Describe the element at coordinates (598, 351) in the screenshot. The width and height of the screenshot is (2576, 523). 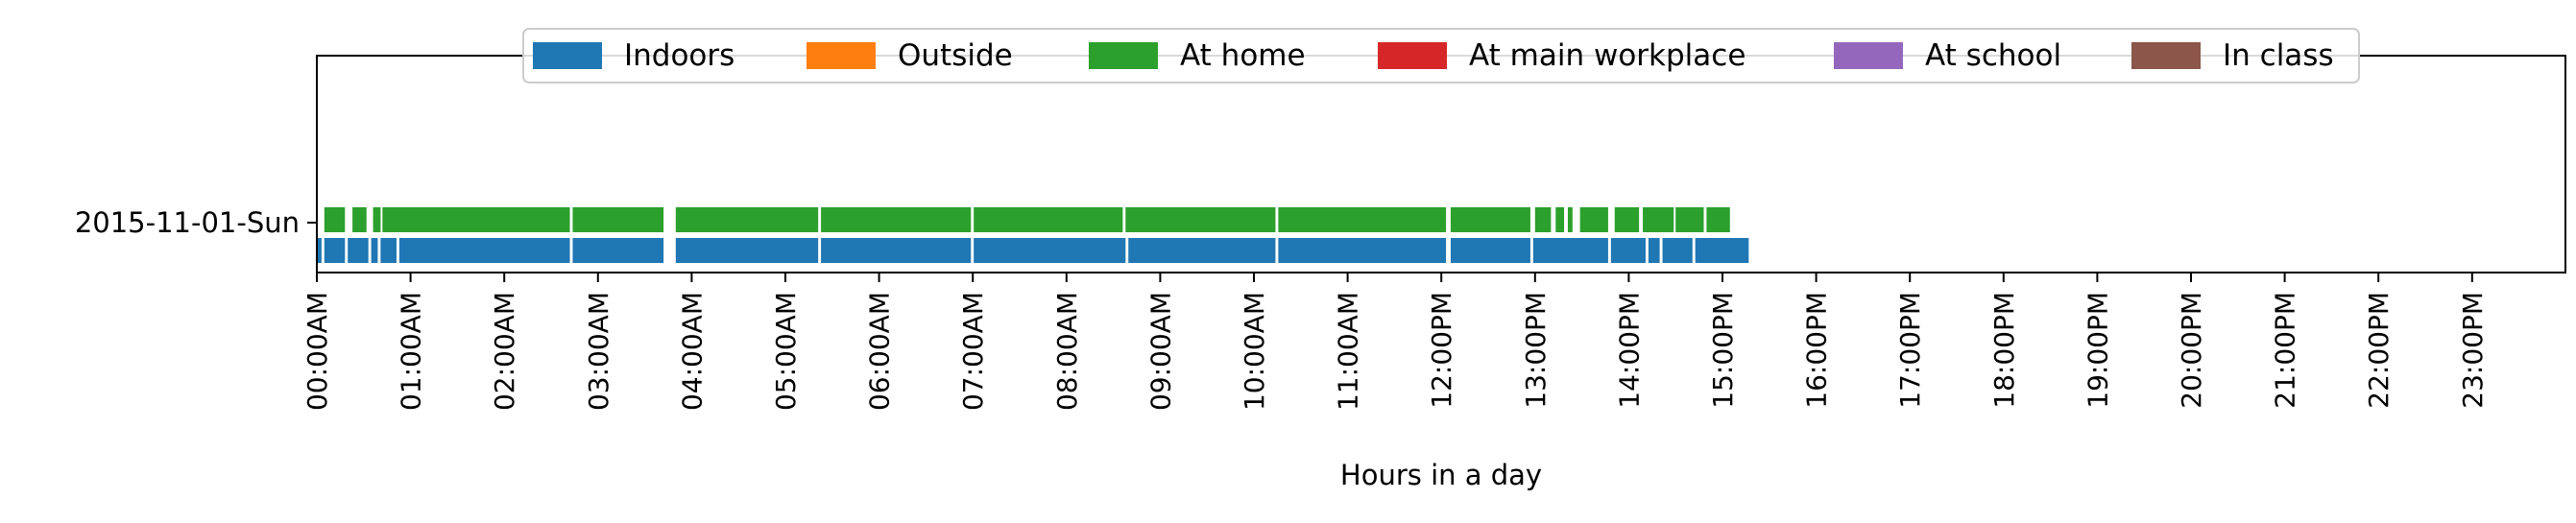
I see `x-tick-label: 03:00AM` at that location.